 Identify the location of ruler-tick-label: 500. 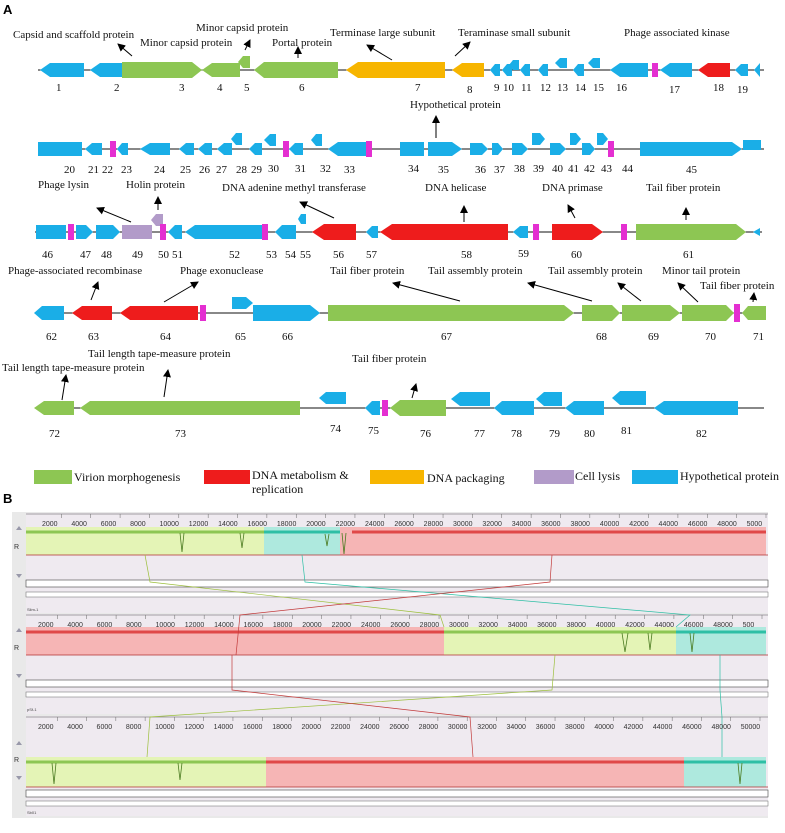
(749, 625).